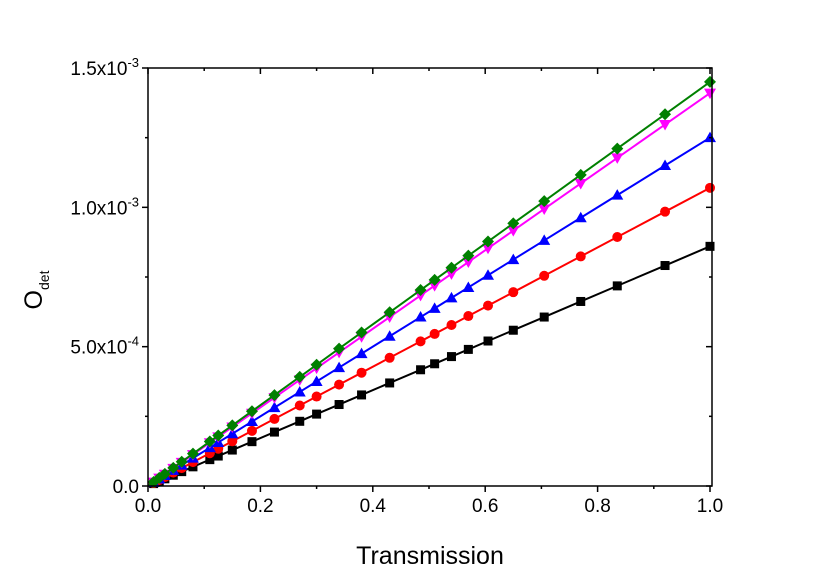 The height and width of the screenshot is (584, 830). Describe the element at coordinates (98, 69) in the screenshot. I see `y-tick-mantissa: 1.5x10` at that location.